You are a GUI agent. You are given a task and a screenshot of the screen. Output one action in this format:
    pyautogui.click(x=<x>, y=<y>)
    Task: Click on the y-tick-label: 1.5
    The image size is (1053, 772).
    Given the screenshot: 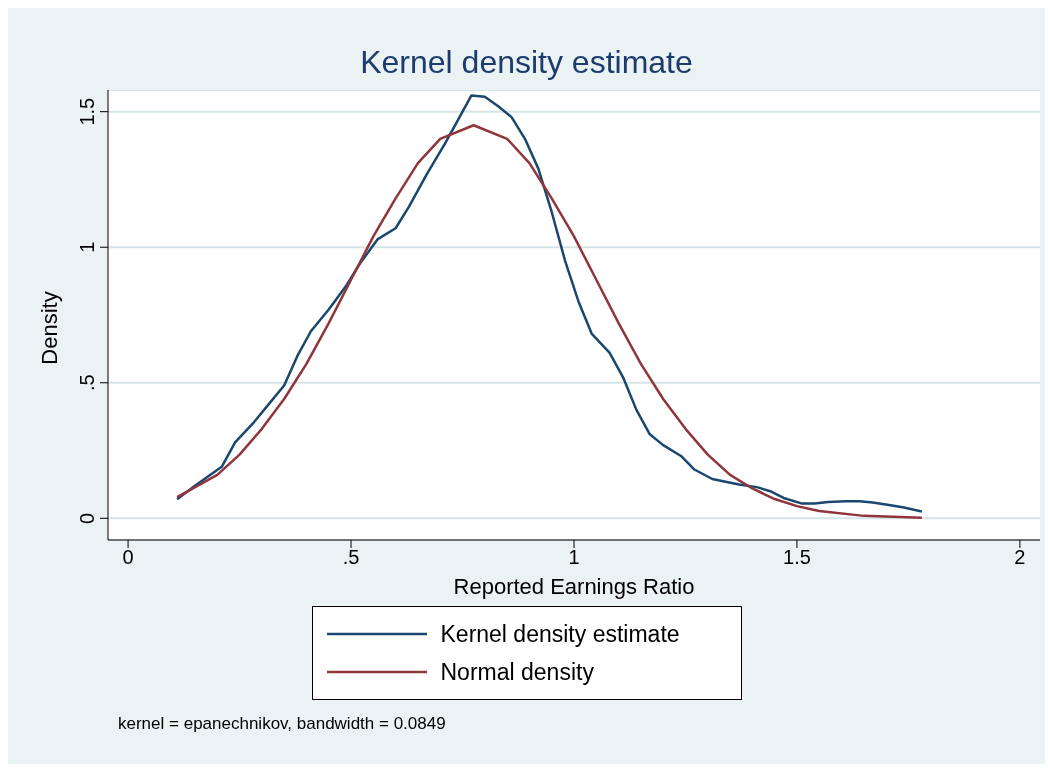 What is the action you would take?
    pyautogui.click(x=87, y=111)
    